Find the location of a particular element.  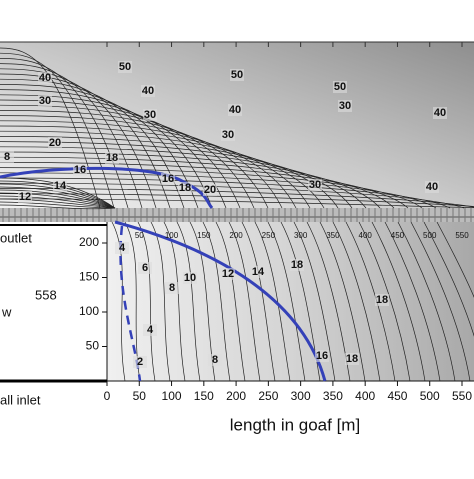

contour-label: 50 is located at coordinates (340, 87).